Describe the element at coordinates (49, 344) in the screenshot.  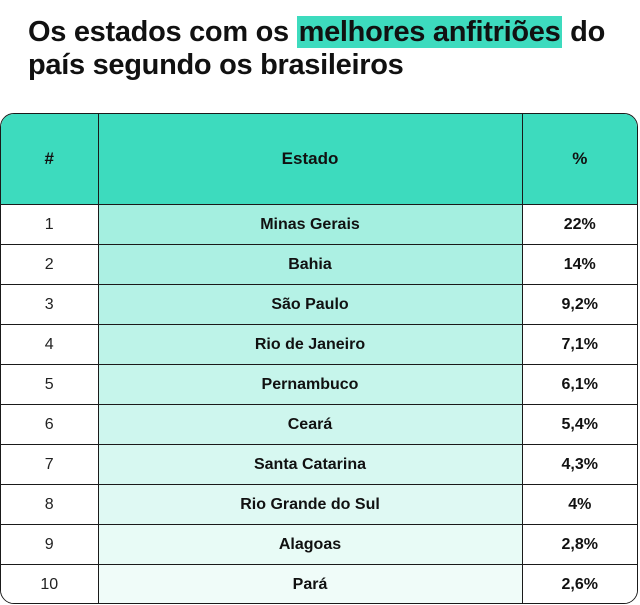
I see `rank-cell: 4` at that location.